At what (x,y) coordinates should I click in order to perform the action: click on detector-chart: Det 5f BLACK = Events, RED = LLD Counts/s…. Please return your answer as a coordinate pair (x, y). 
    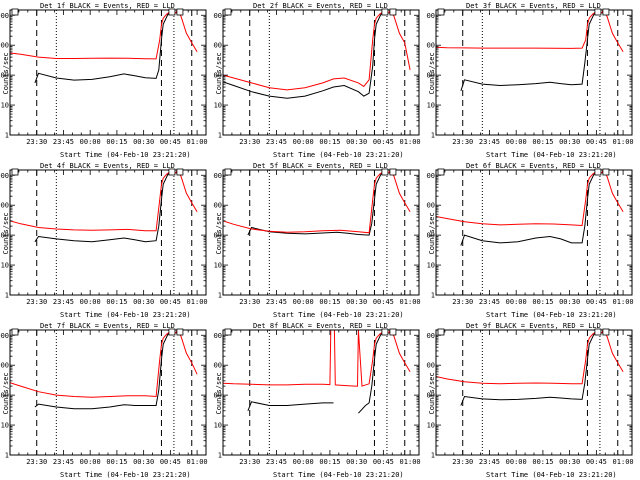
    Looking at the image, I should click on (317, 240).